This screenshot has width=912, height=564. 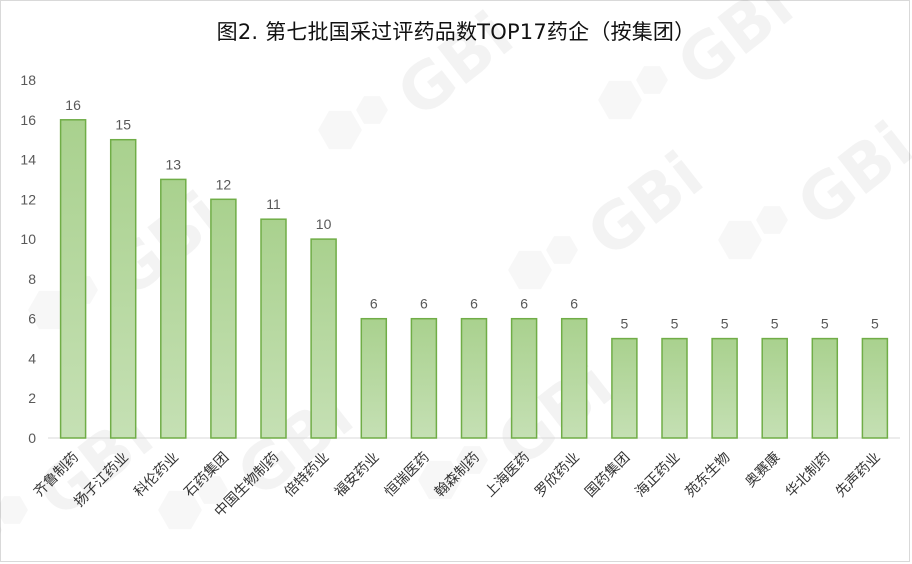 I want to click on y-tick-label: 18, so click(x=28, y=80).